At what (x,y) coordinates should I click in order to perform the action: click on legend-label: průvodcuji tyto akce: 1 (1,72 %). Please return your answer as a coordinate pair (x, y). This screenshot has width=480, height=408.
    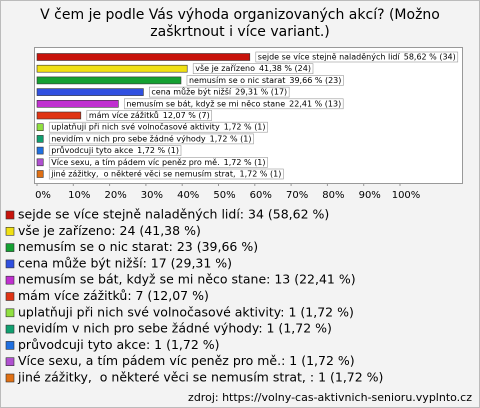
    Looking at the image, I should click on (119, 344).